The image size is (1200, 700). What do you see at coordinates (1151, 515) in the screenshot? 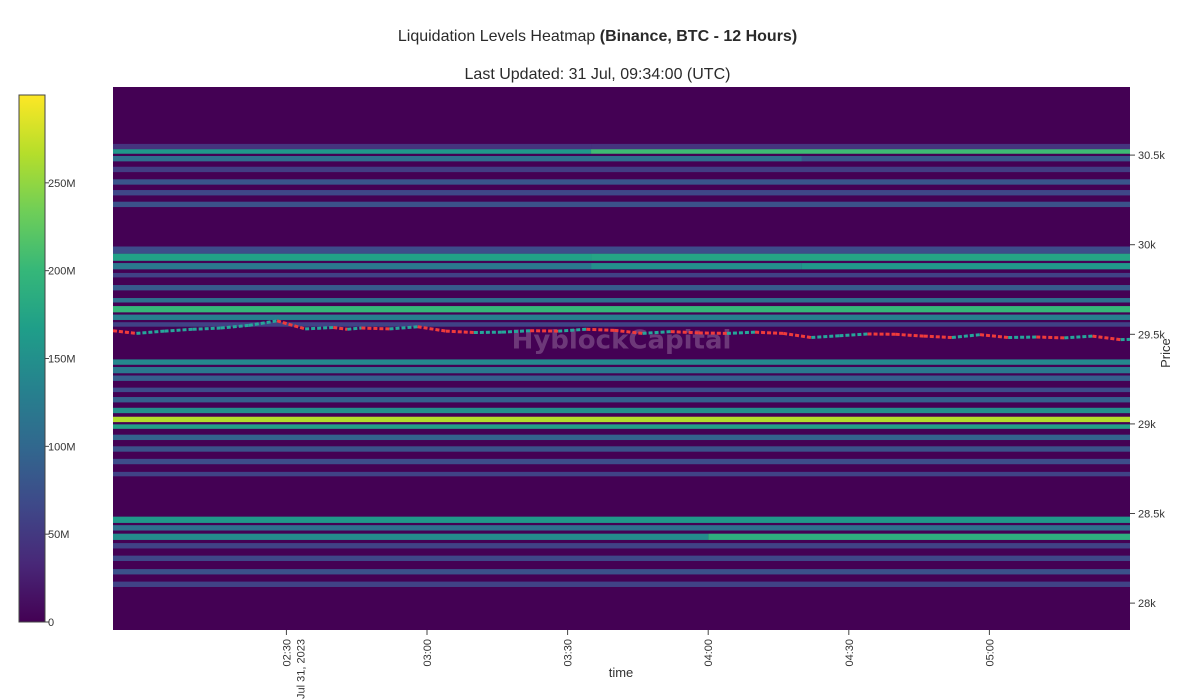
I see `y-tick-label: 28.5k` at bounding box center [1151, 515].